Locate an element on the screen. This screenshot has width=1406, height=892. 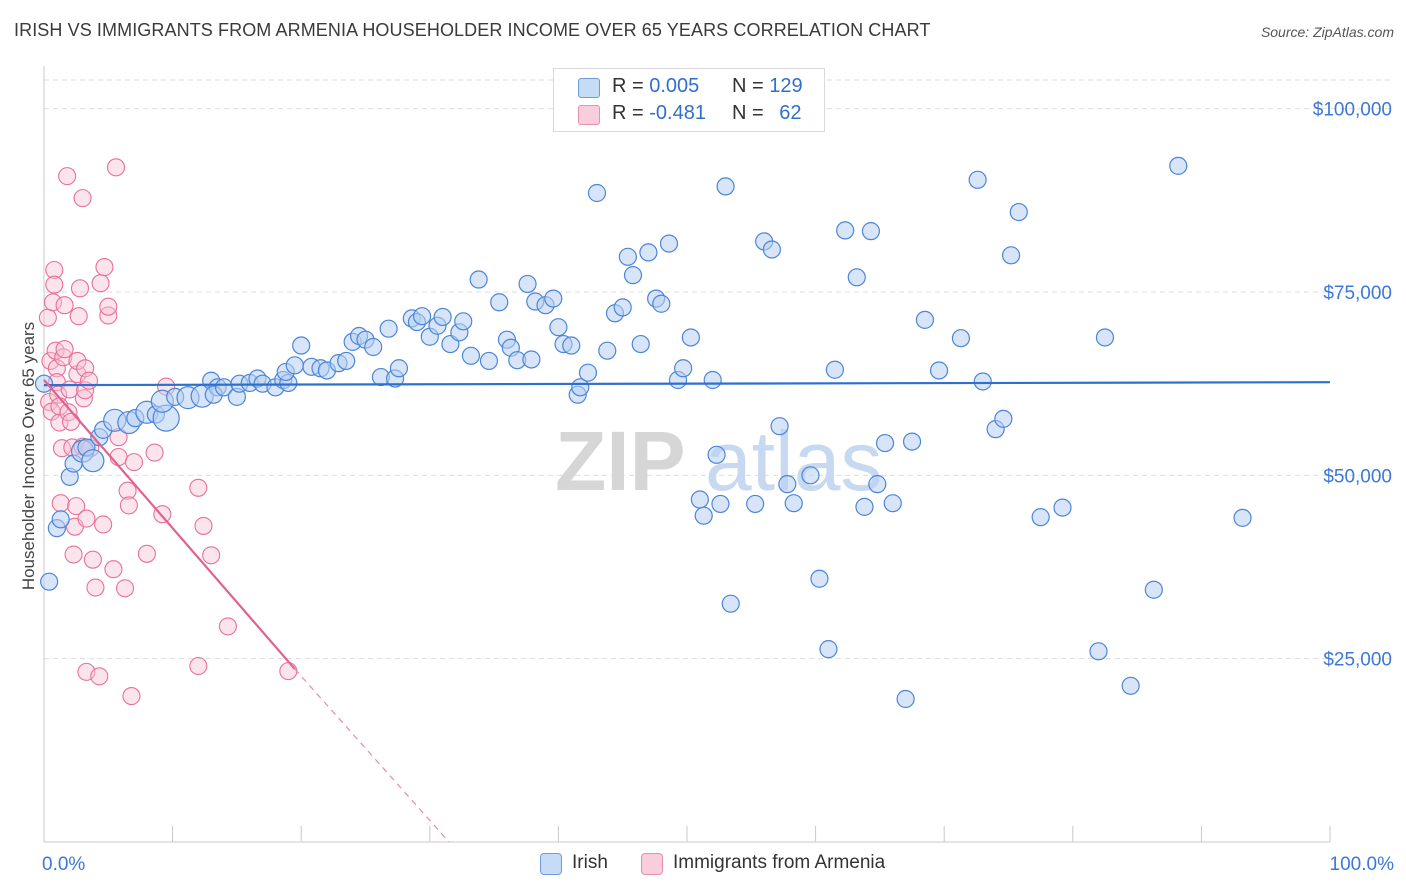
watermark-zip: ZIP is located at coordinates (620, 461).